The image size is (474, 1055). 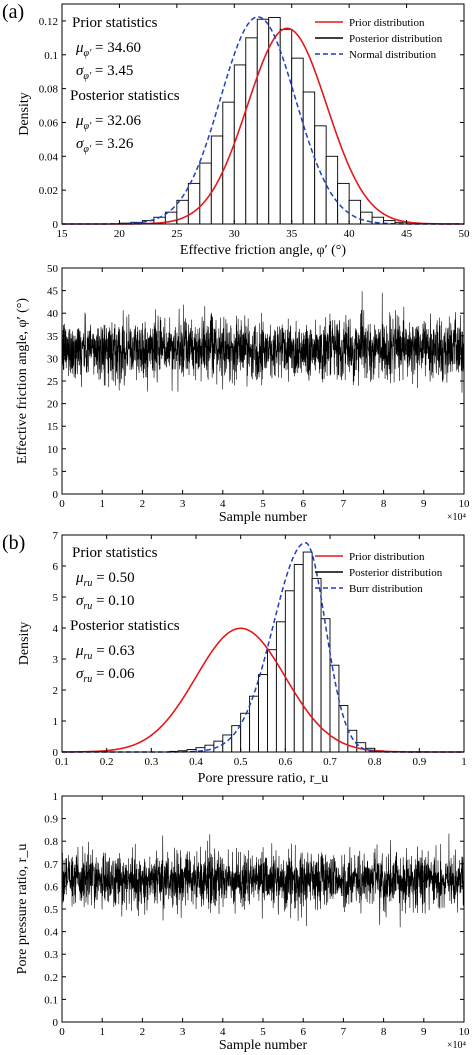 What do you see at coordinates (407, 234) in the screenshot?
I see `x-tick-label: 45` at bounding box center [407, 234].